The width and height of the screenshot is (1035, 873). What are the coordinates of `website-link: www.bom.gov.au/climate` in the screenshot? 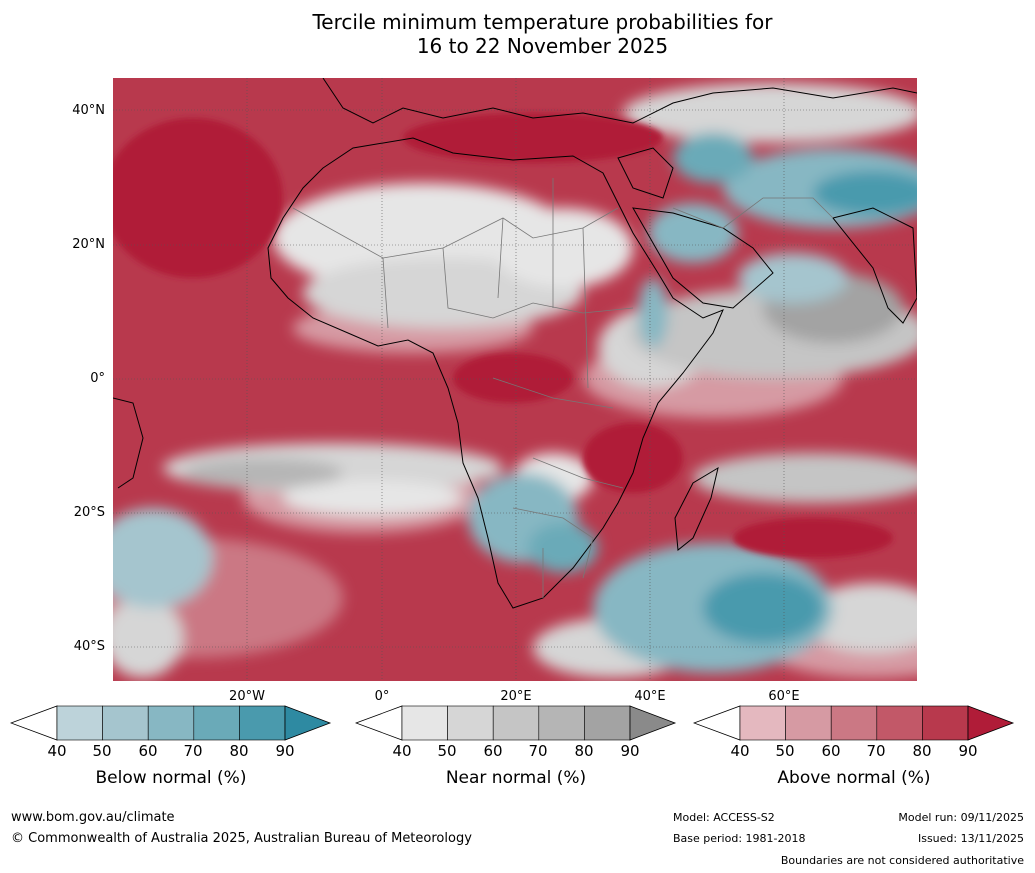 It's located at (93, 817).